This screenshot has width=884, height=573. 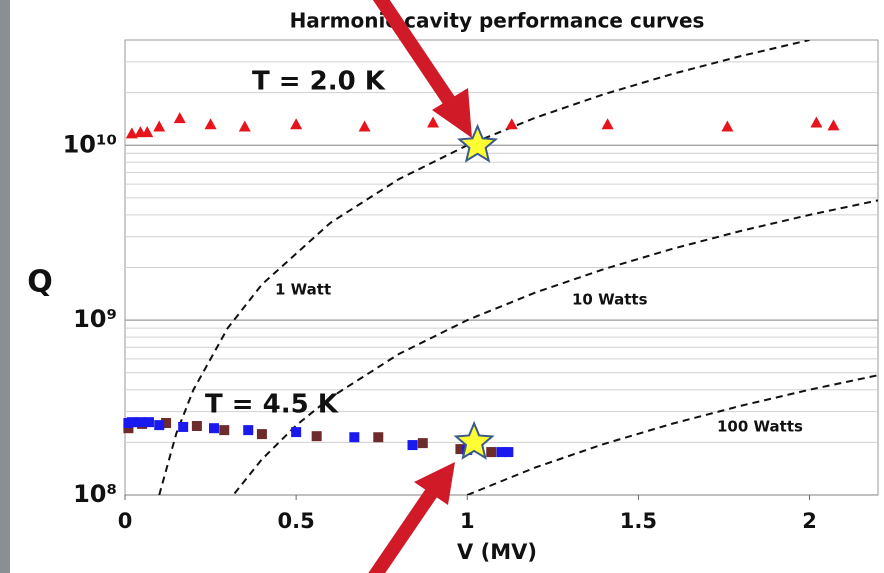 What do you see at coordinates (610, 300) in the screenshot?
I see `curve-label: 10 Watts` at bounding box center [610, 300].